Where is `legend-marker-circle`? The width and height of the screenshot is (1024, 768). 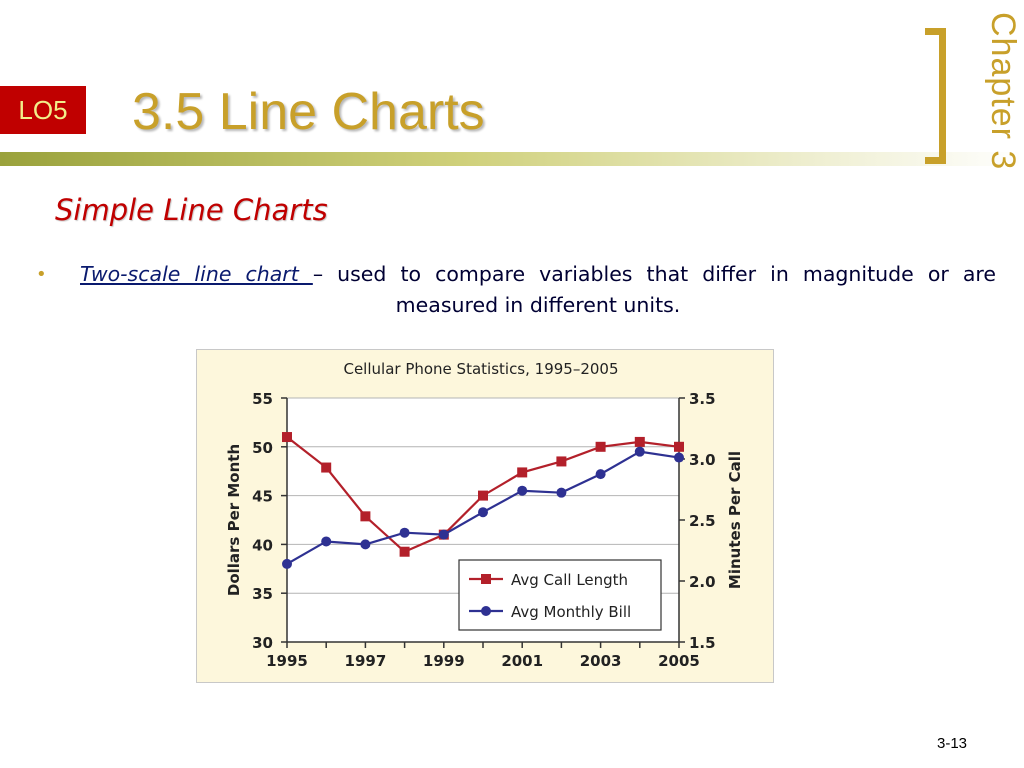
legend-marker-circle is located at coordinates (486, 611).